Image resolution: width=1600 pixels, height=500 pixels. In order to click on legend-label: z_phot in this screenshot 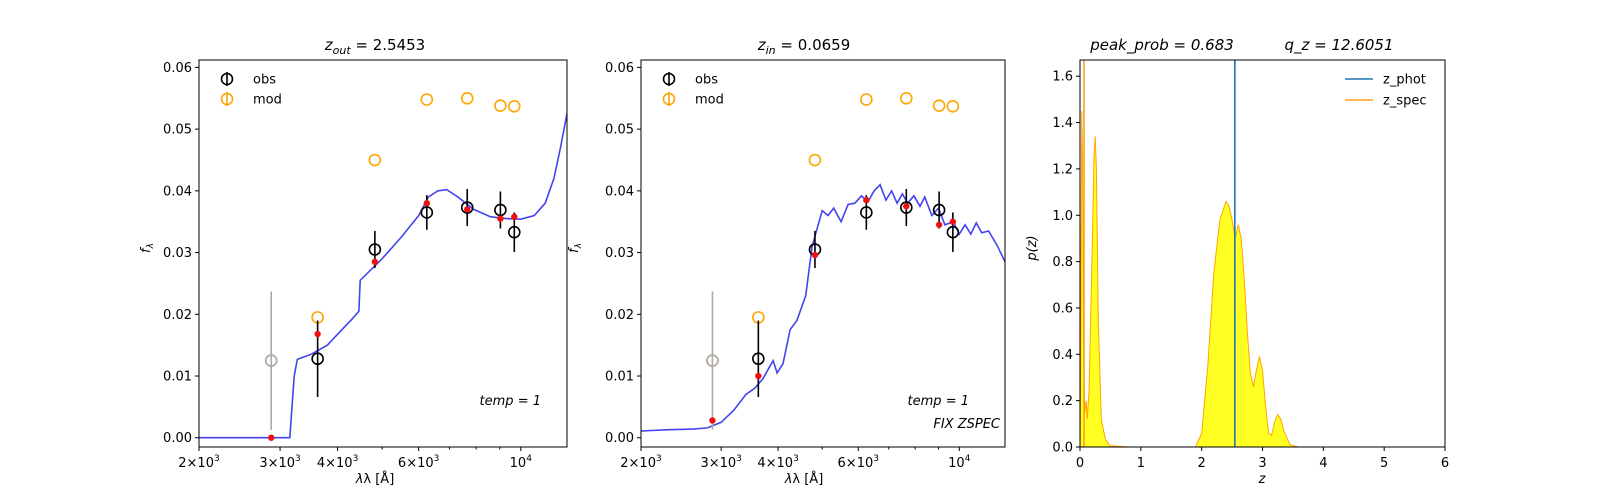, I will do `click(1404, 80)`.